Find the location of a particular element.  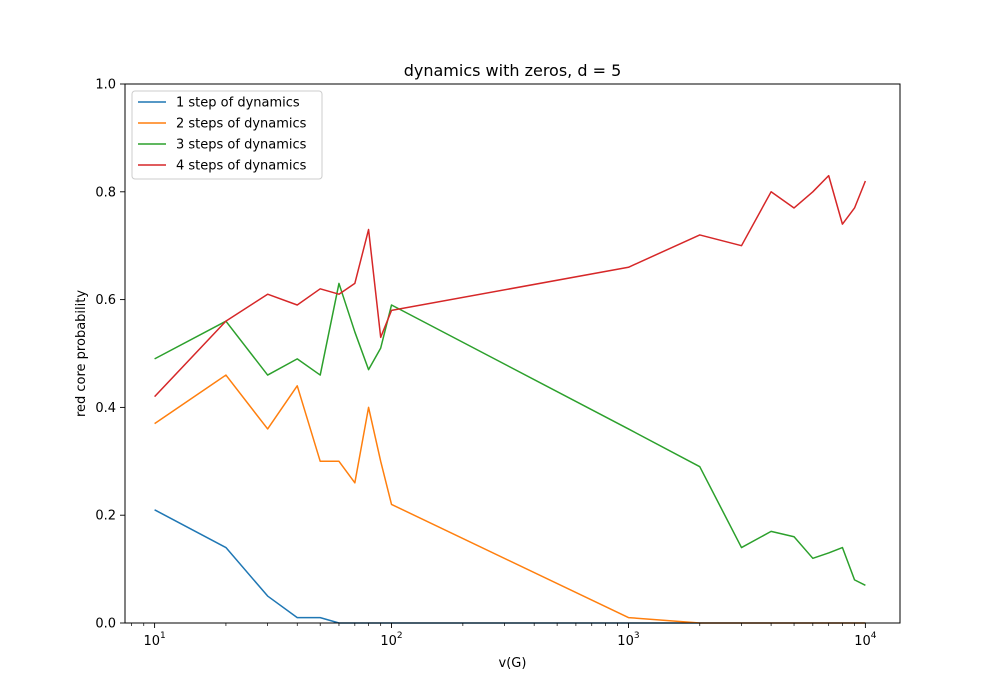

y-tick-label: 0.8 is located at coordinates (105, 192).